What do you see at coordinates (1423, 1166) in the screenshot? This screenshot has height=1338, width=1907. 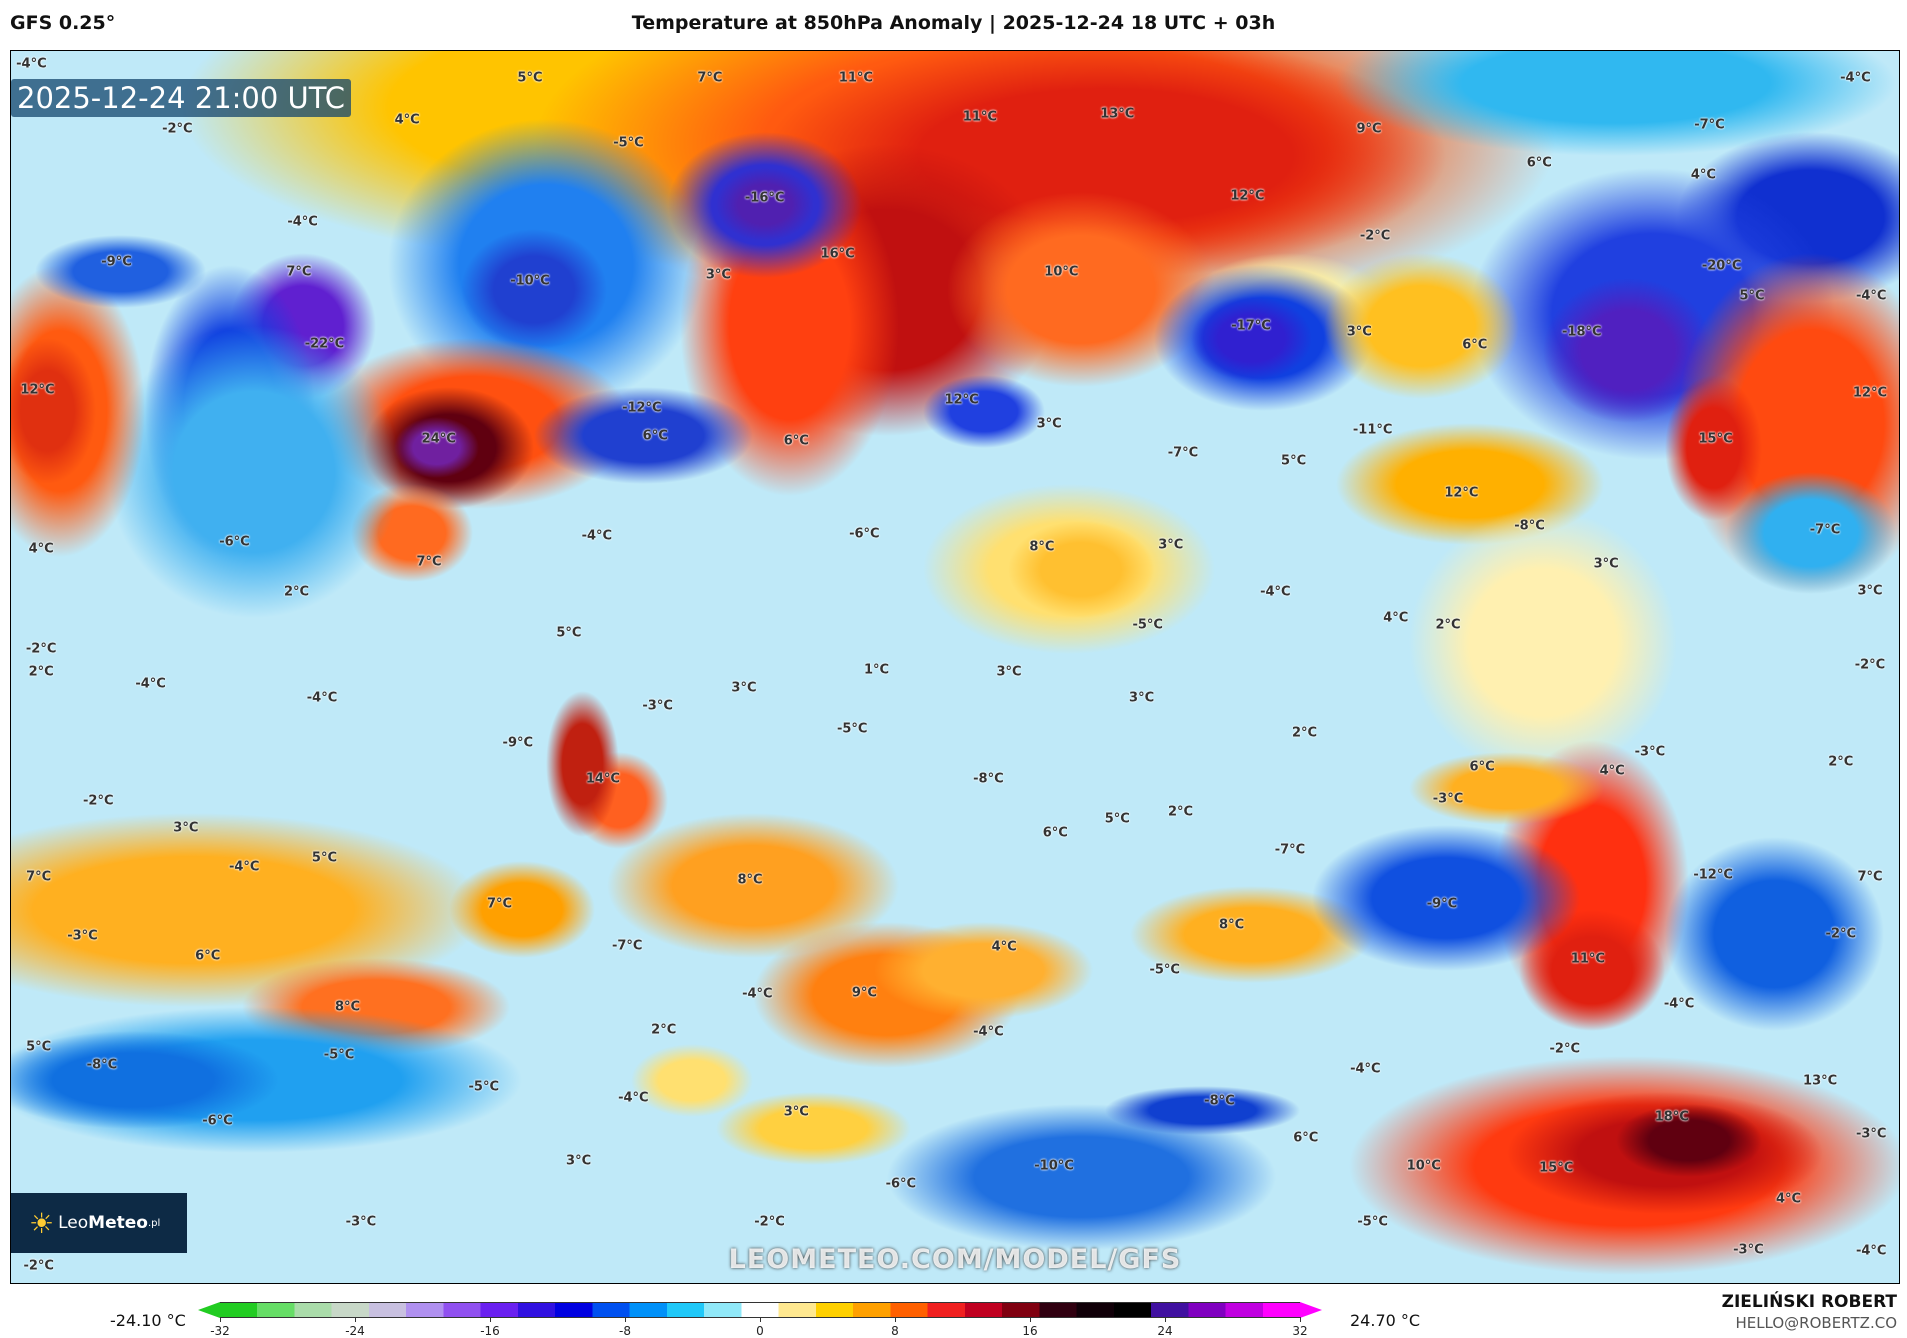 I see `temperature-label: 10°C` at bounding box center [1423, 1166].